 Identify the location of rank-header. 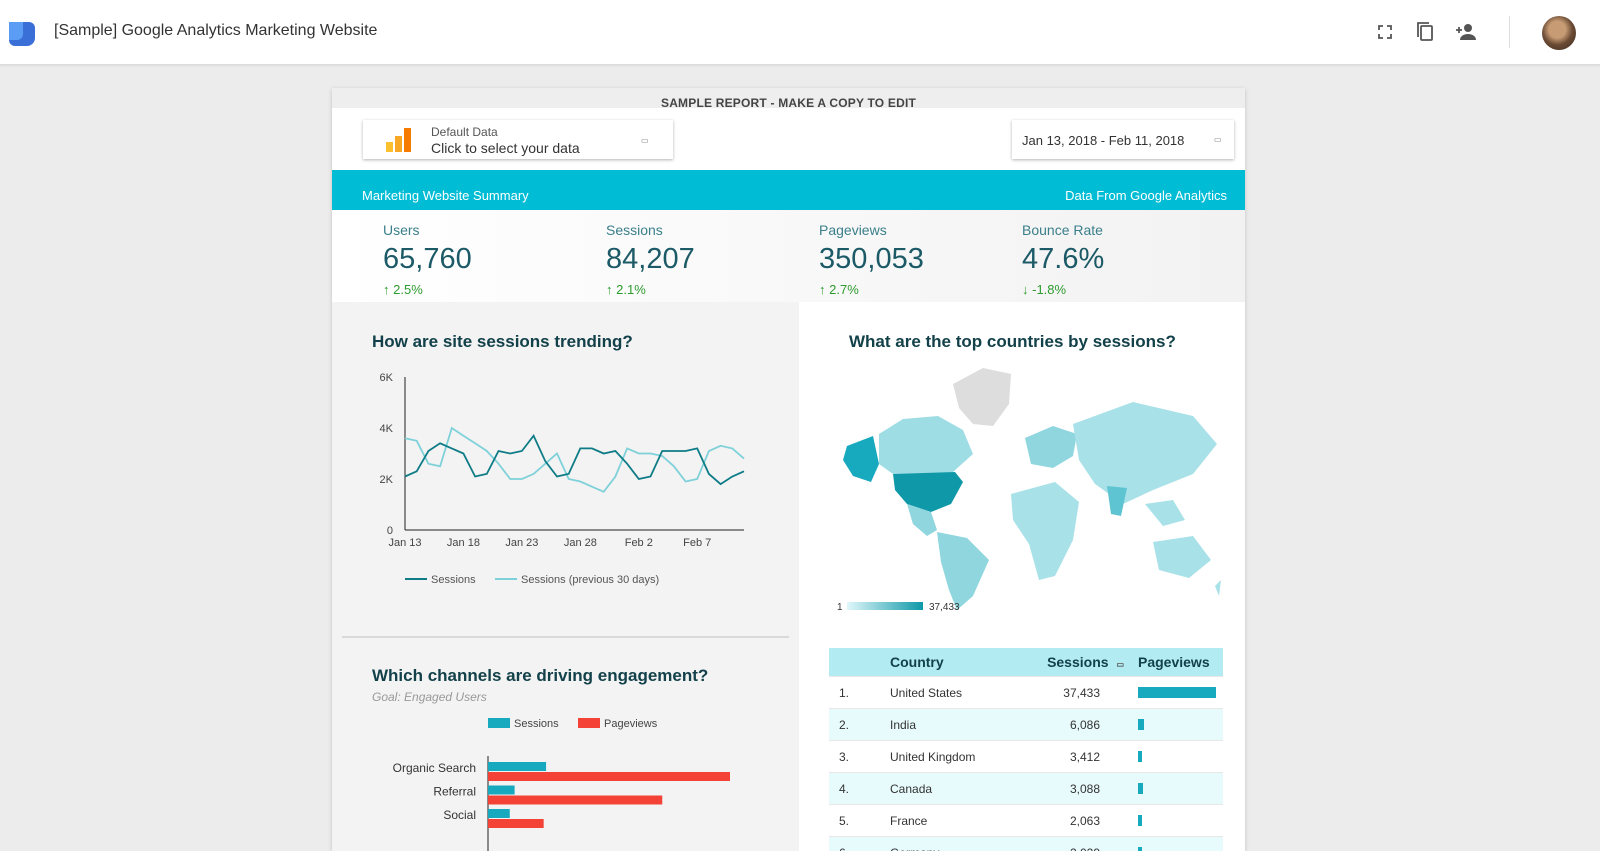
(859, 662).